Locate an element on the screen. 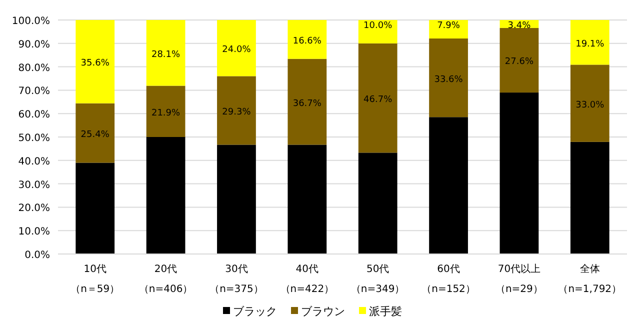  data-label: 19.1% is located at coordinates (590, 44).